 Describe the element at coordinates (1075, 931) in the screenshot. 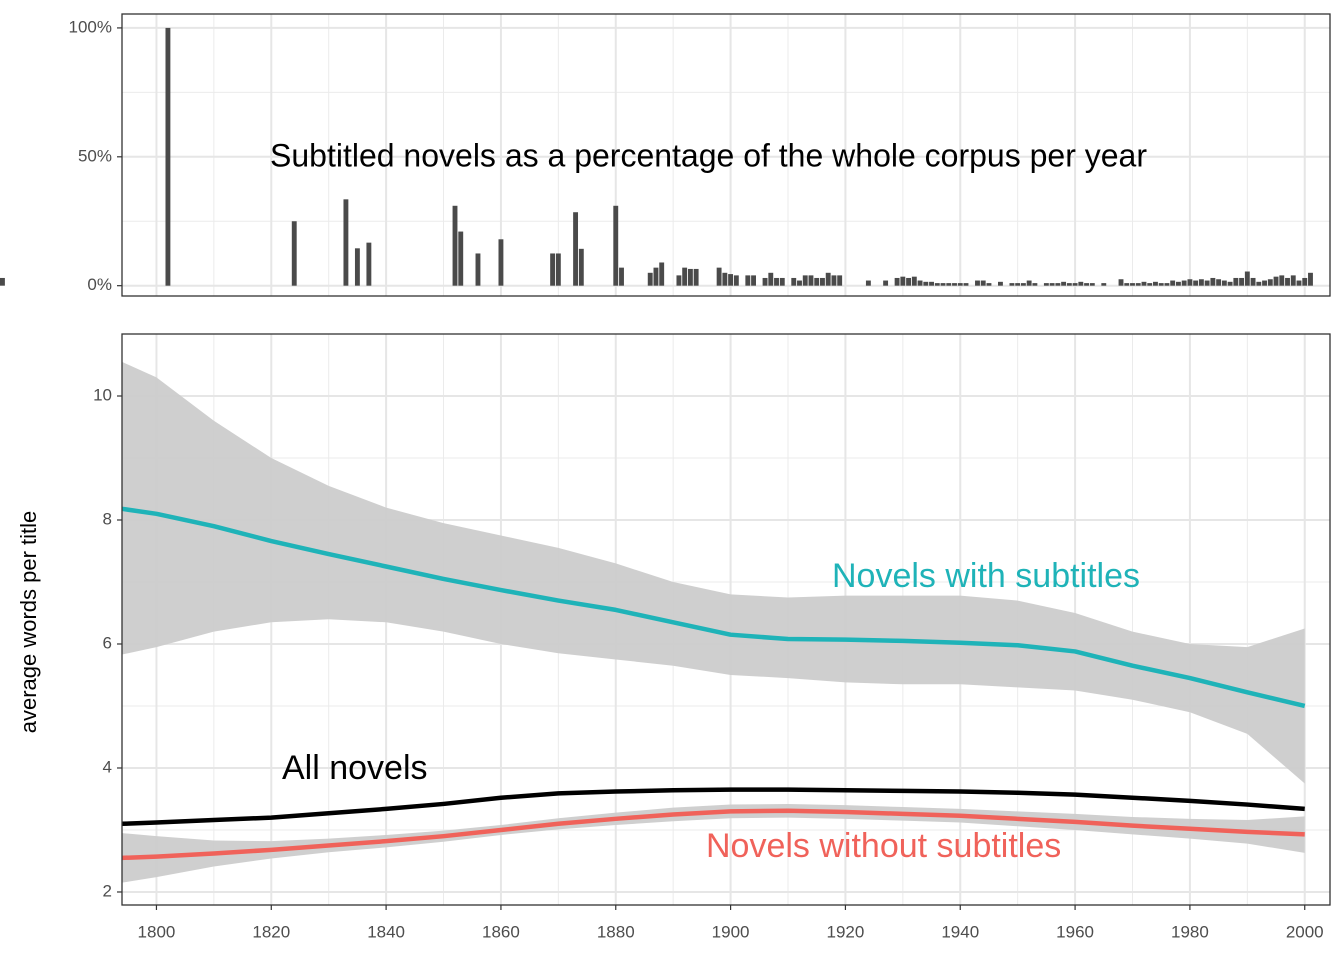

I see `x-tick-label: 1960` at that location.